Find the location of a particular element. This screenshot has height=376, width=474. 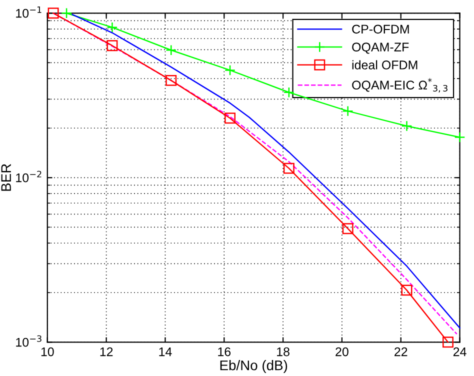

y-axis-title: BER is located at coordinates (6, 177).